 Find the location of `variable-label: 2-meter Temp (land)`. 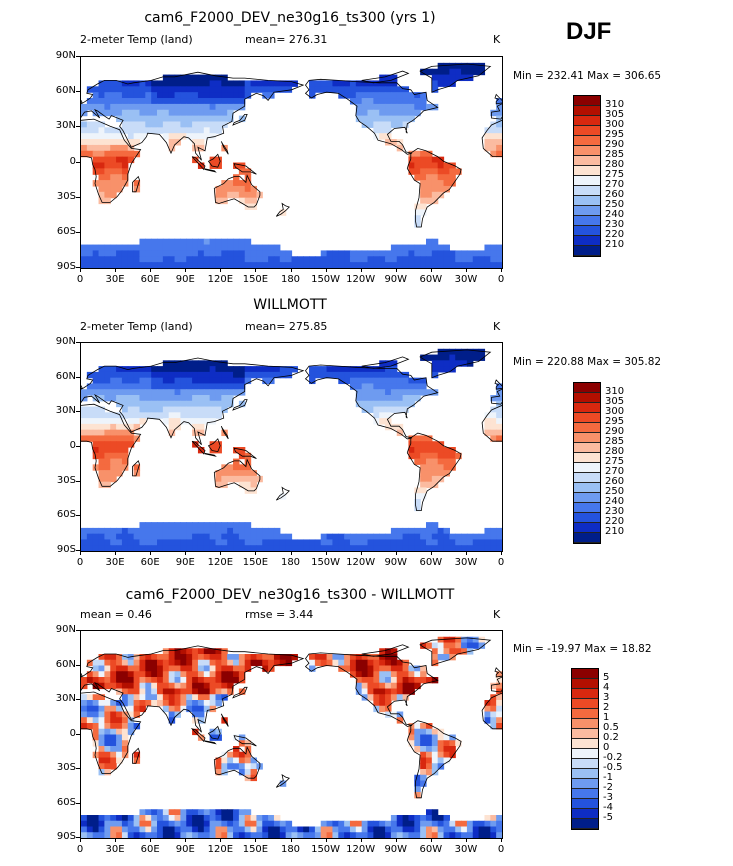

variable-label: 2-meter Temp (land) is located at coordinates (136, 326).